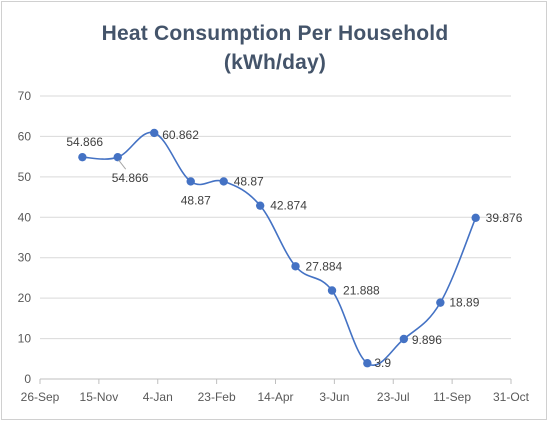 Image resolution: width=550 pixels, height=423 pixels. Describe the element at coordinates (288, 206) in the screenshot. I see `data-label: 42.874` at that location.